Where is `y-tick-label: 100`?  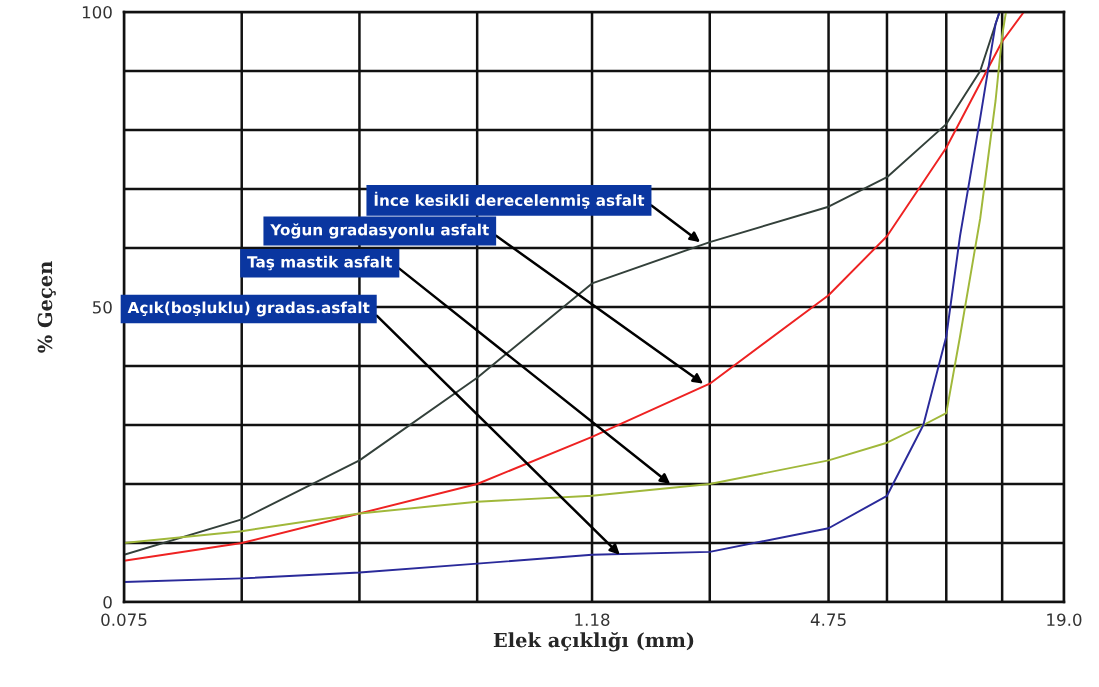 y-tick-label: 100 is located at coordinates (97, 12).